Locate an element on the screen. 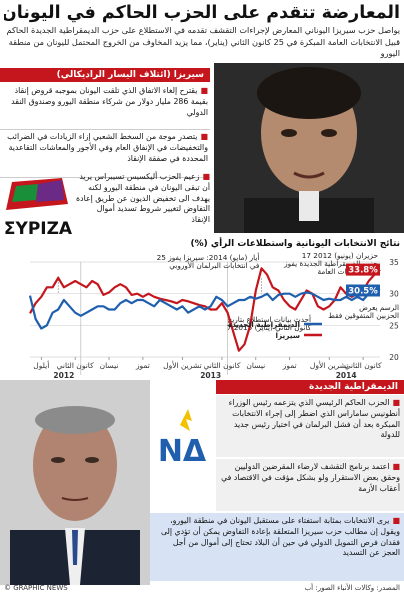  tsipras-photo is located at coordinates (309, 148).